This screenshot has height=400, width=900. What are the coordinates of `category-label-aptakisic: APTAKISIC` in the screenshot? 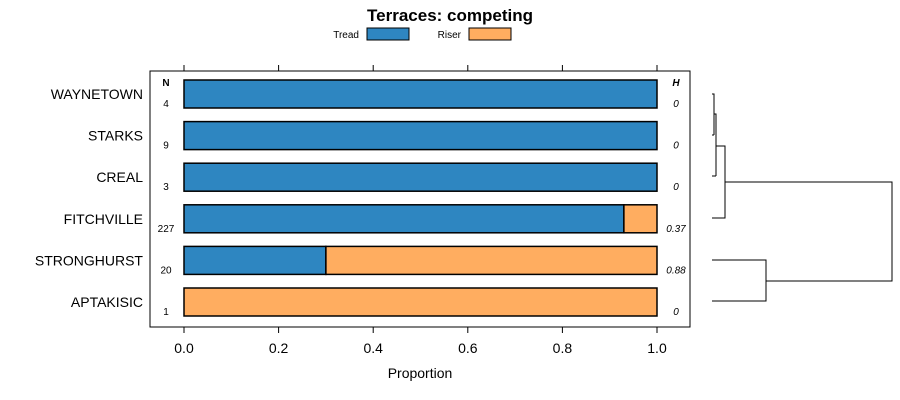 It's located at (107, 302).